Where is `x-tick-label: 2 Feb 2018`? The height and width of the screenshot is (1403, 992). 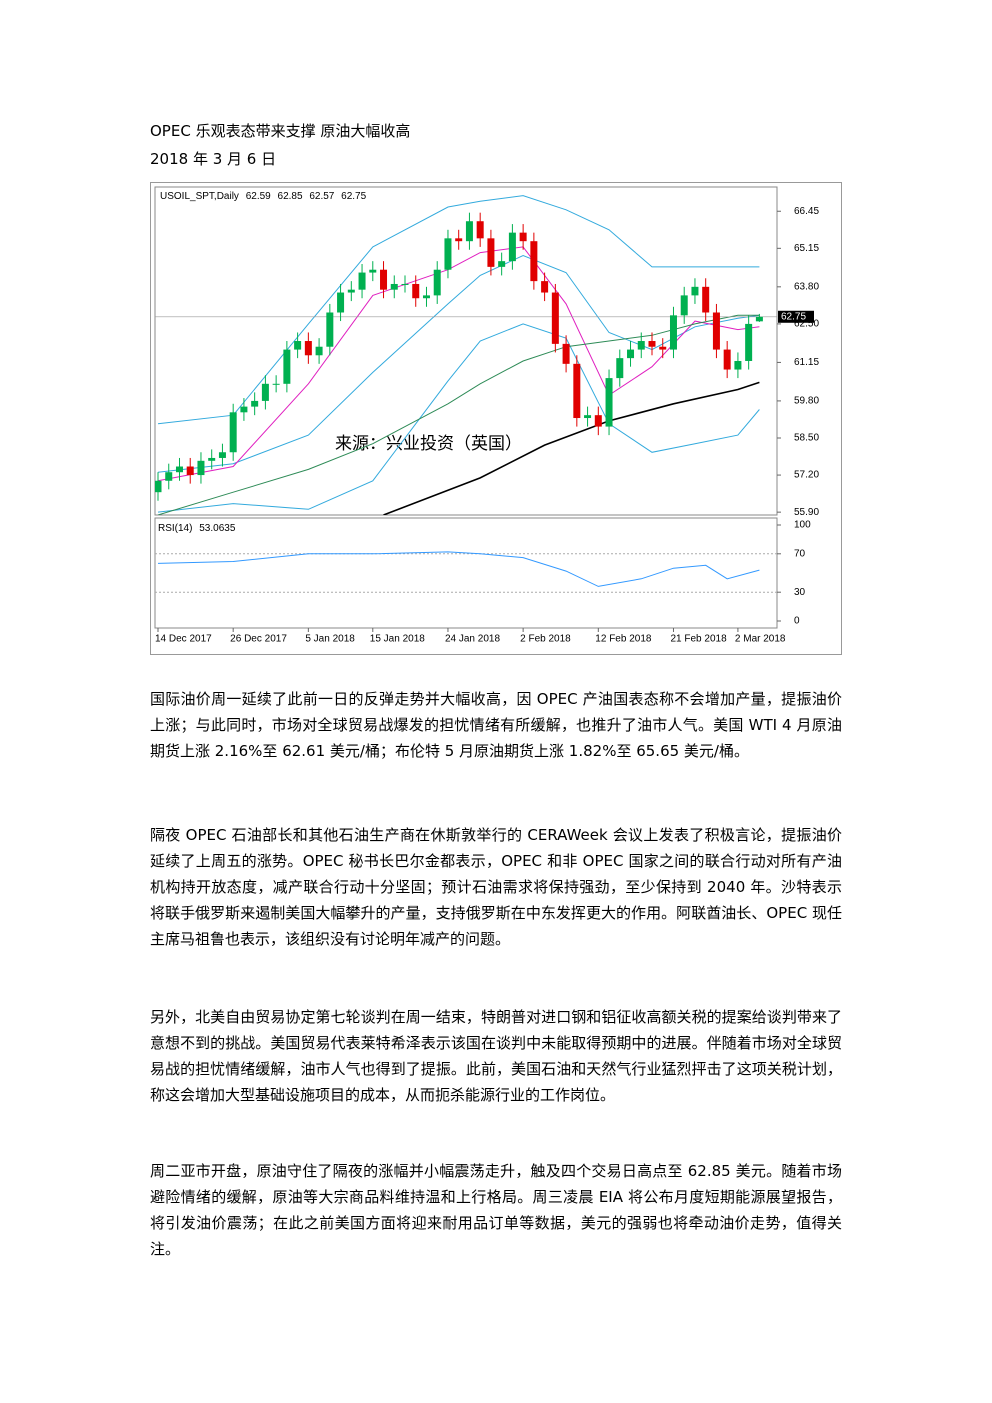 x-tick-label: 2 Feb 2018 is located at coordinates (545, 639).